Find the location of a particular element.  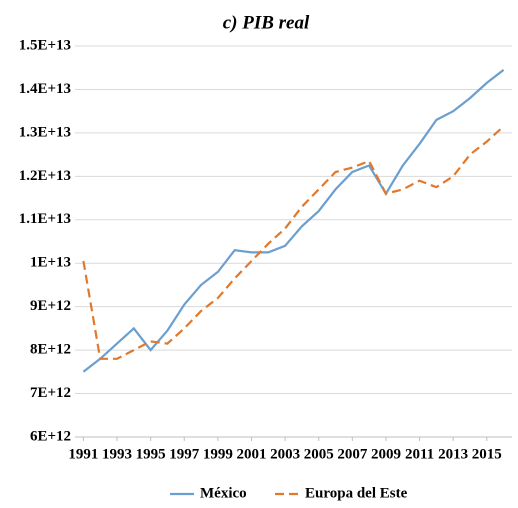

x-tick-label: 1995 is located at coordinates (151, 454).